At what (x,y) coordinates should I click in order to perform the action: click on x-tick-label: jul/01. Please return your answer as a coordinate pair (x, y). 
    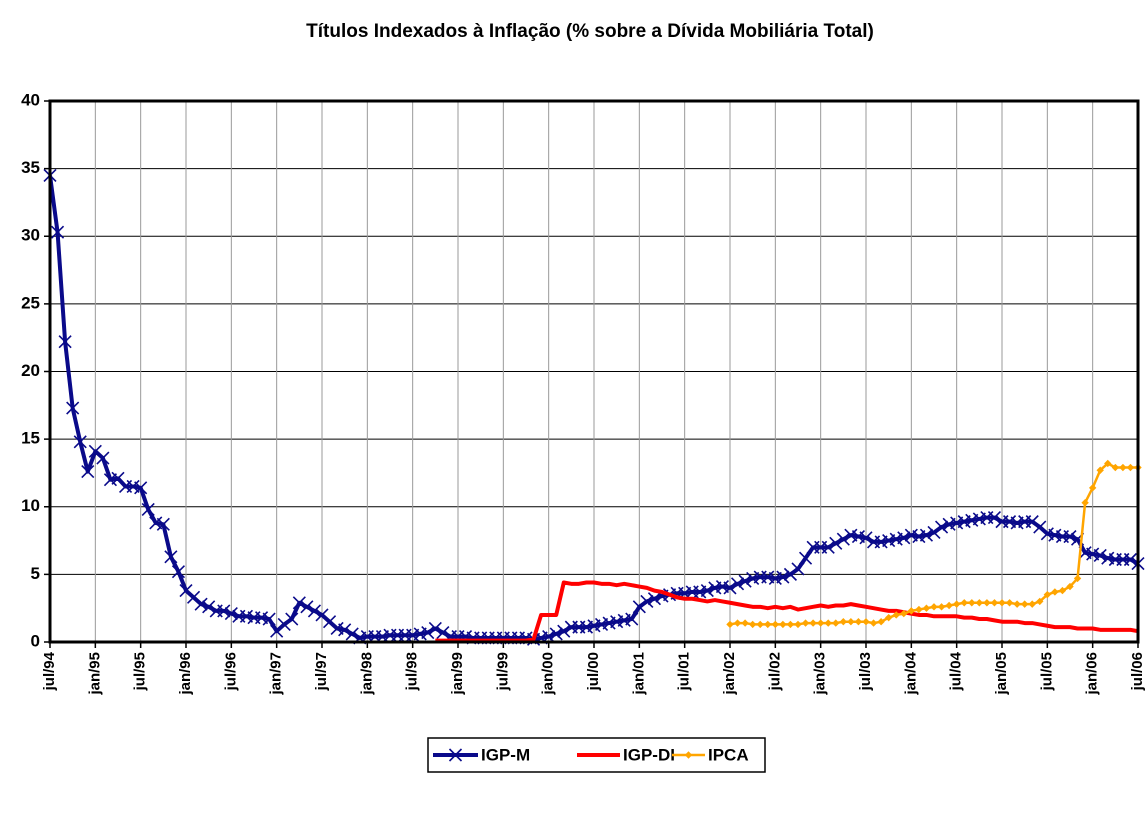
    Looking at the image, I should click on (684, 671).